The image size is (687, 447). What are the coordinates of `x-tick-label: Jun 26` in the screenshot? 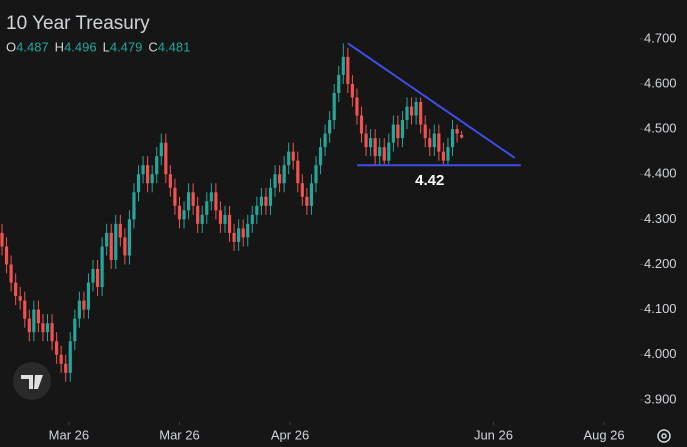 It's located at (493, 434).